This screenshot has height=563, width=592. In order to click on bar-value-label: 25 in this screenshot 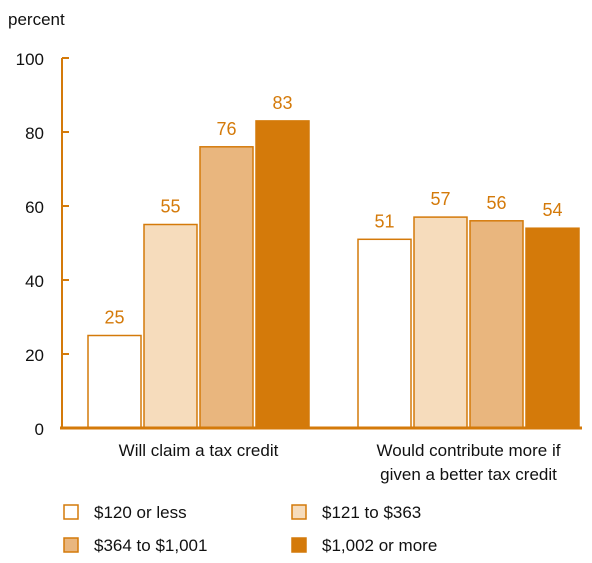, I will do `click(114, 318)`.